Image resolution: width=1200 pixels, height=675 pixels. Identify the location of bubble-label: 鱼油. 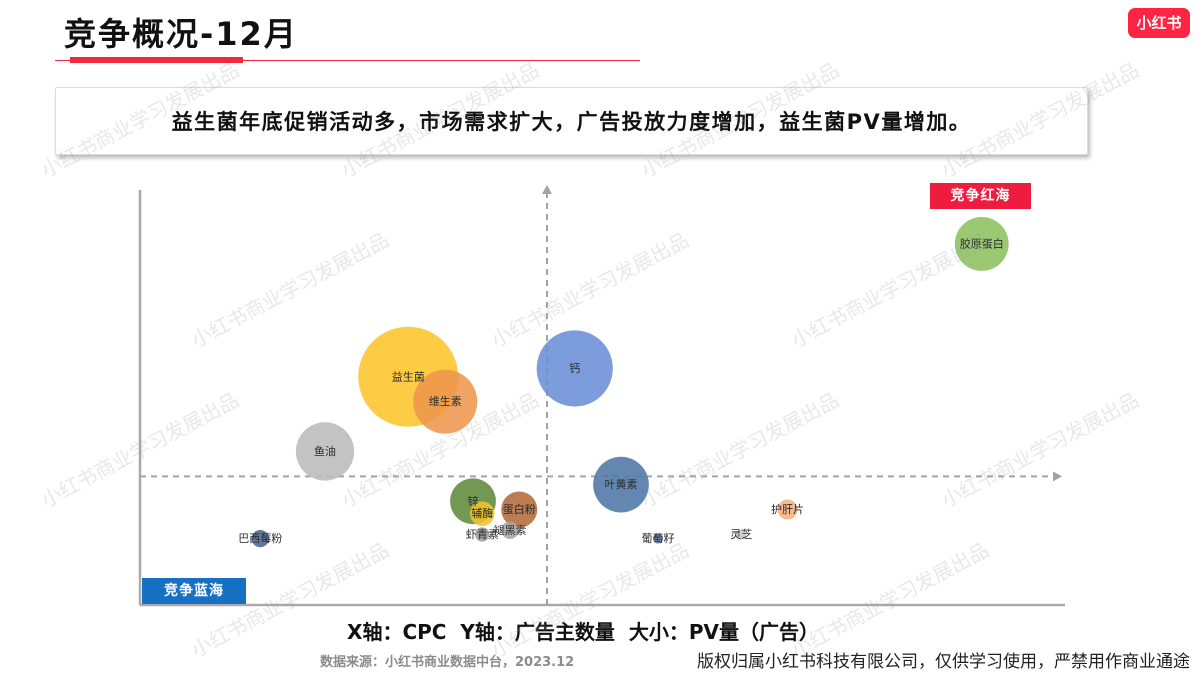
(325, 451).